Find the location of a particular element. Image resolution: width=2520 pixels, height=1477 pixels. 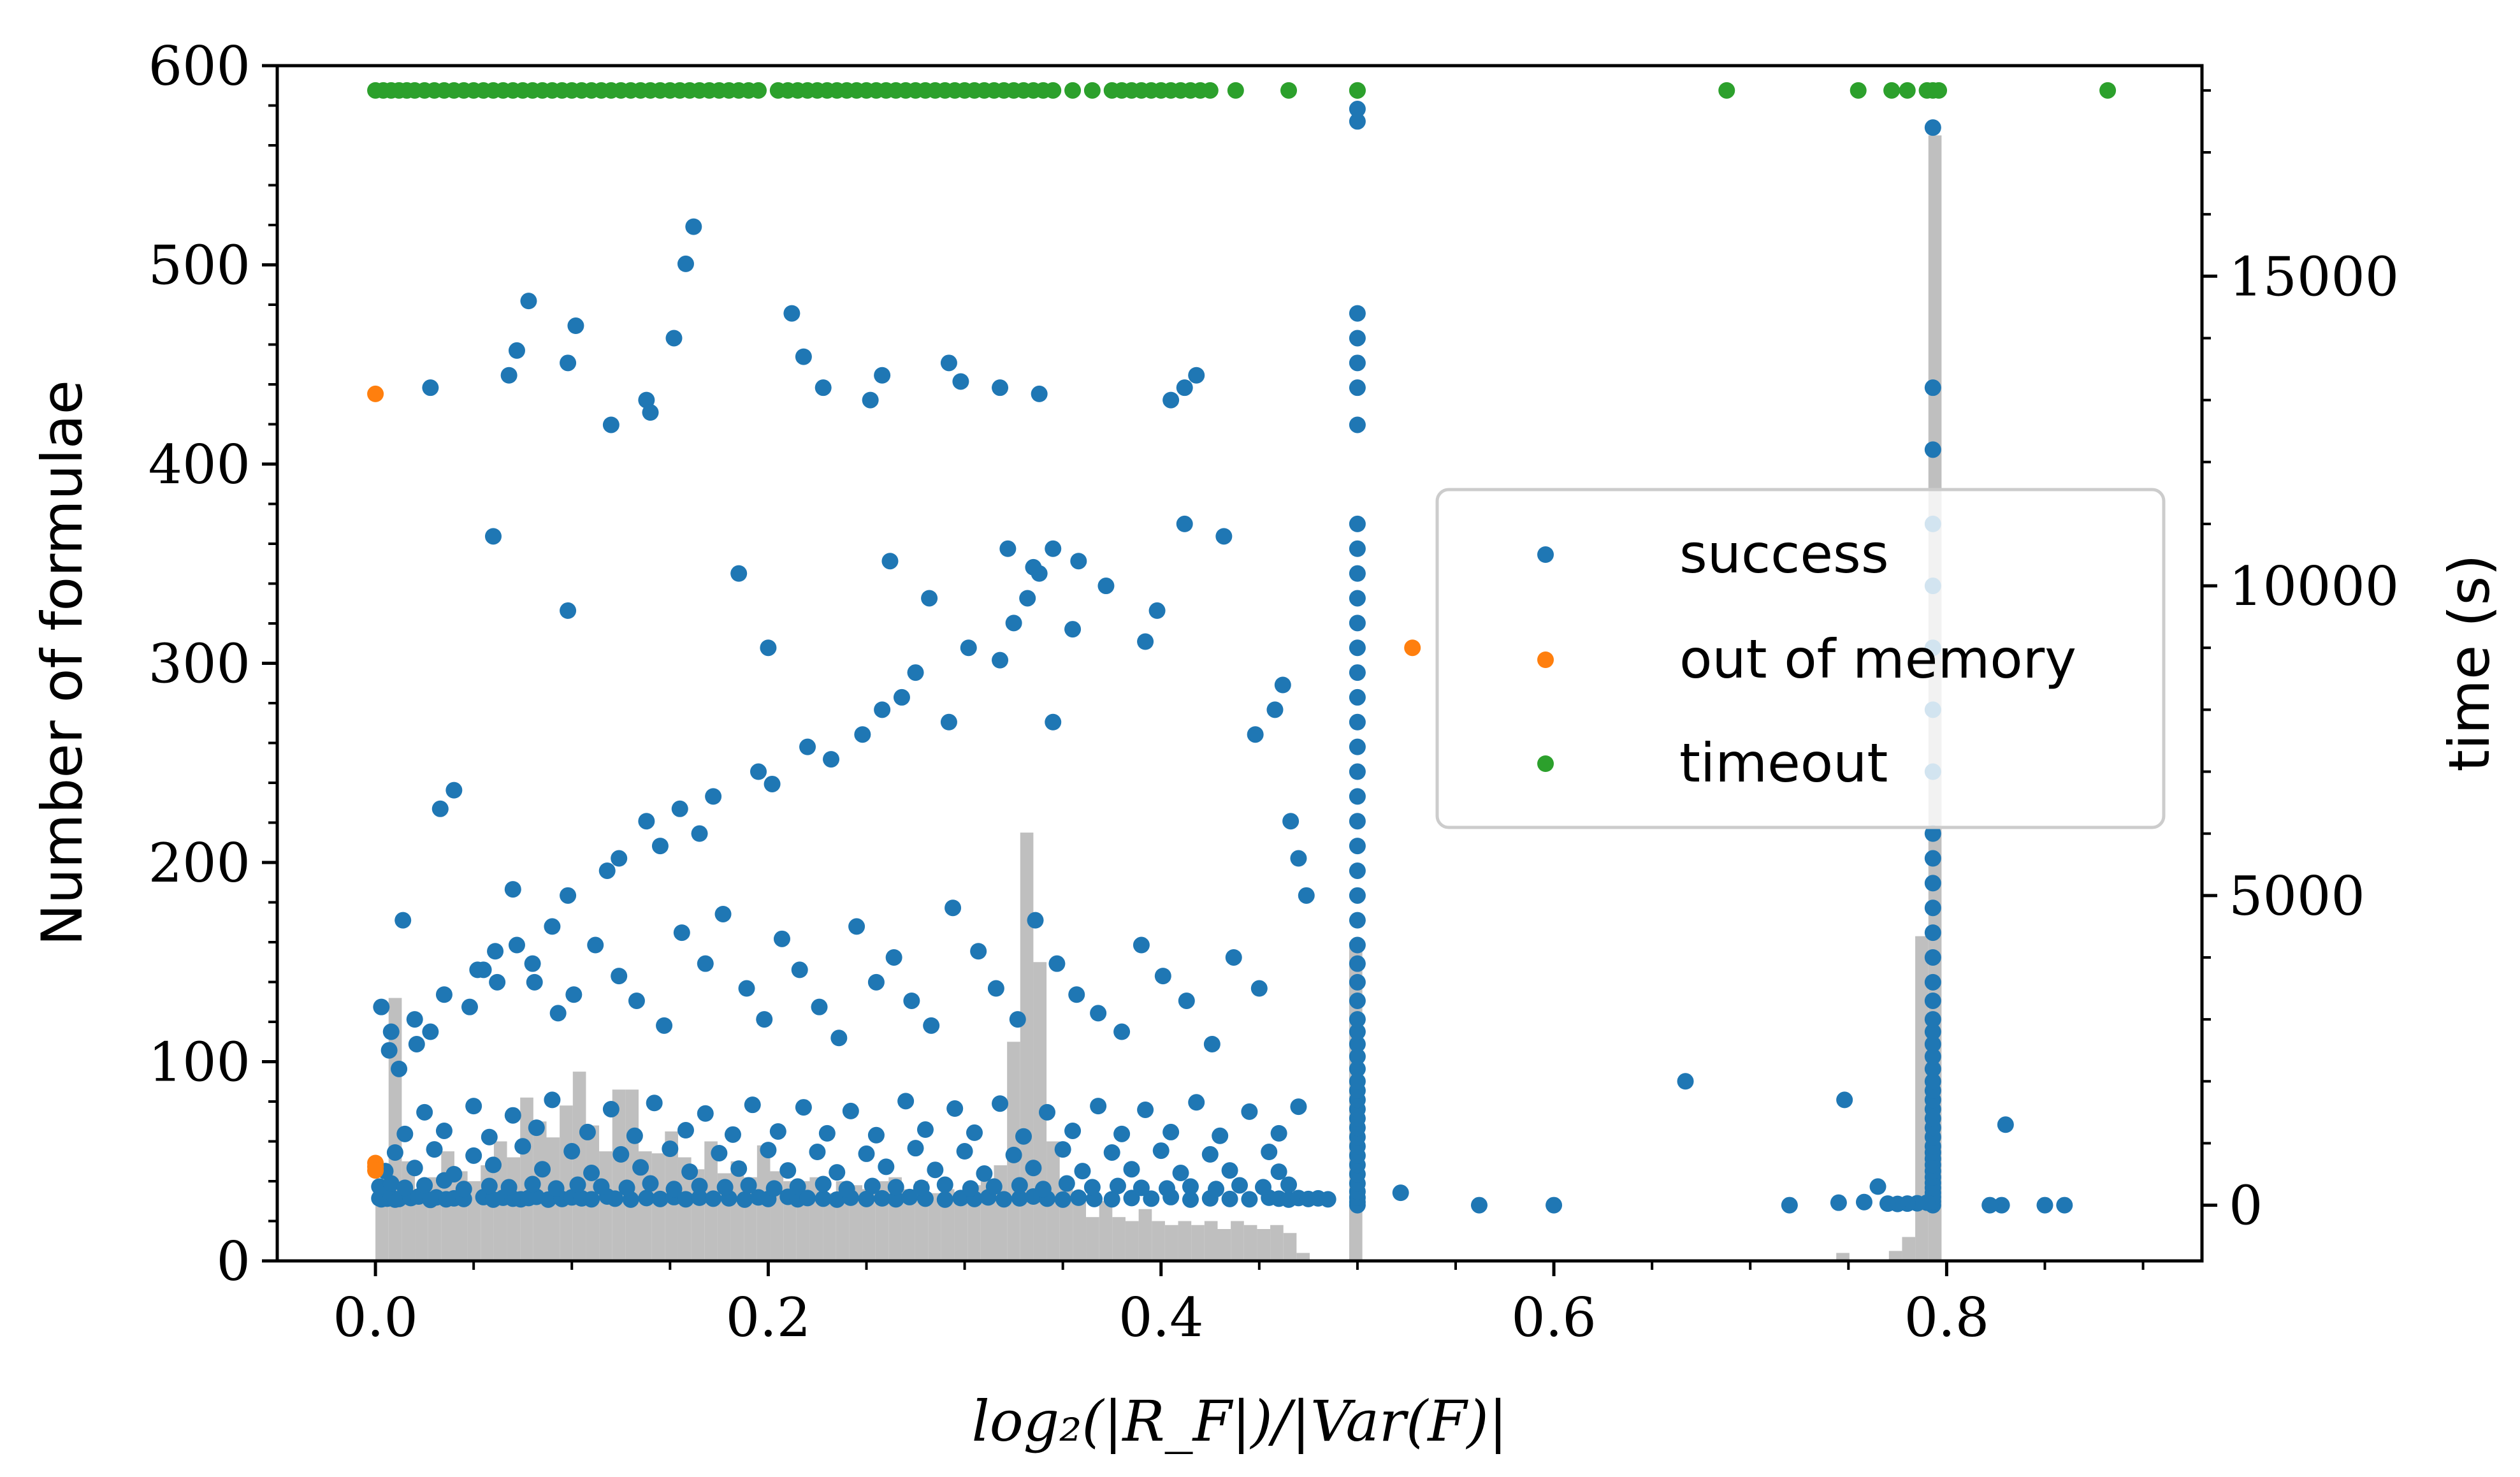

legend-label-timeout: timeout is located at coordinates (1783, 763).